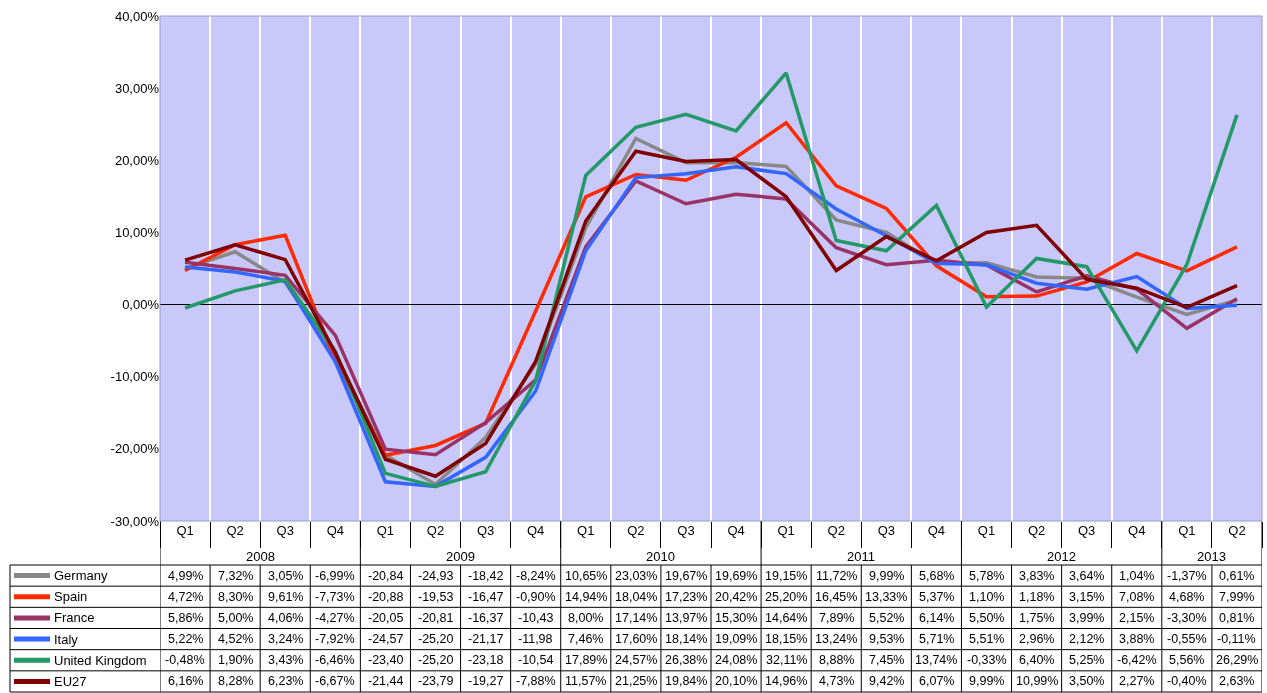  Describe the element at coordinates (937, 576) in the screenshot. I see `data-label: 5,68%` at that location.